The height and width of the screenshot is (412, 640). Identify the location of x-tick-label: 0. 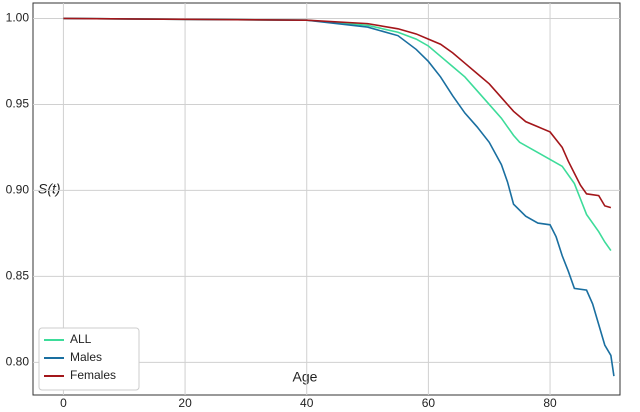
(63, 403).